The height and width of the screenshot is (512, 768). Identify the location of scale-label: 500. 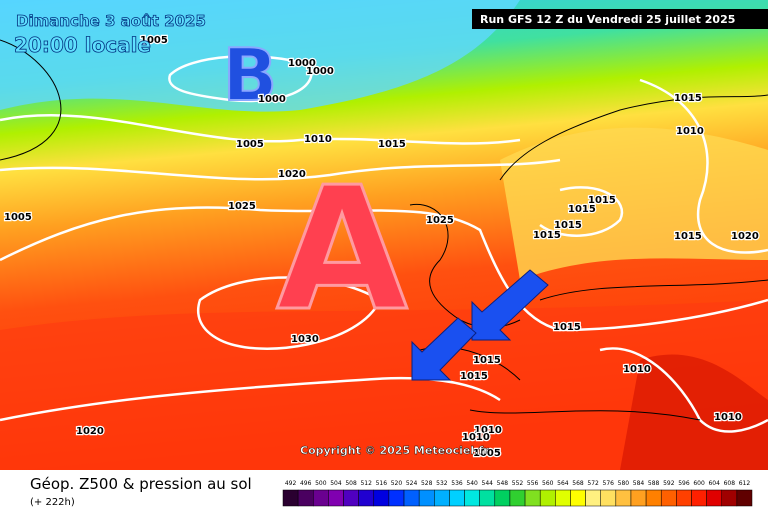
(321, 483).